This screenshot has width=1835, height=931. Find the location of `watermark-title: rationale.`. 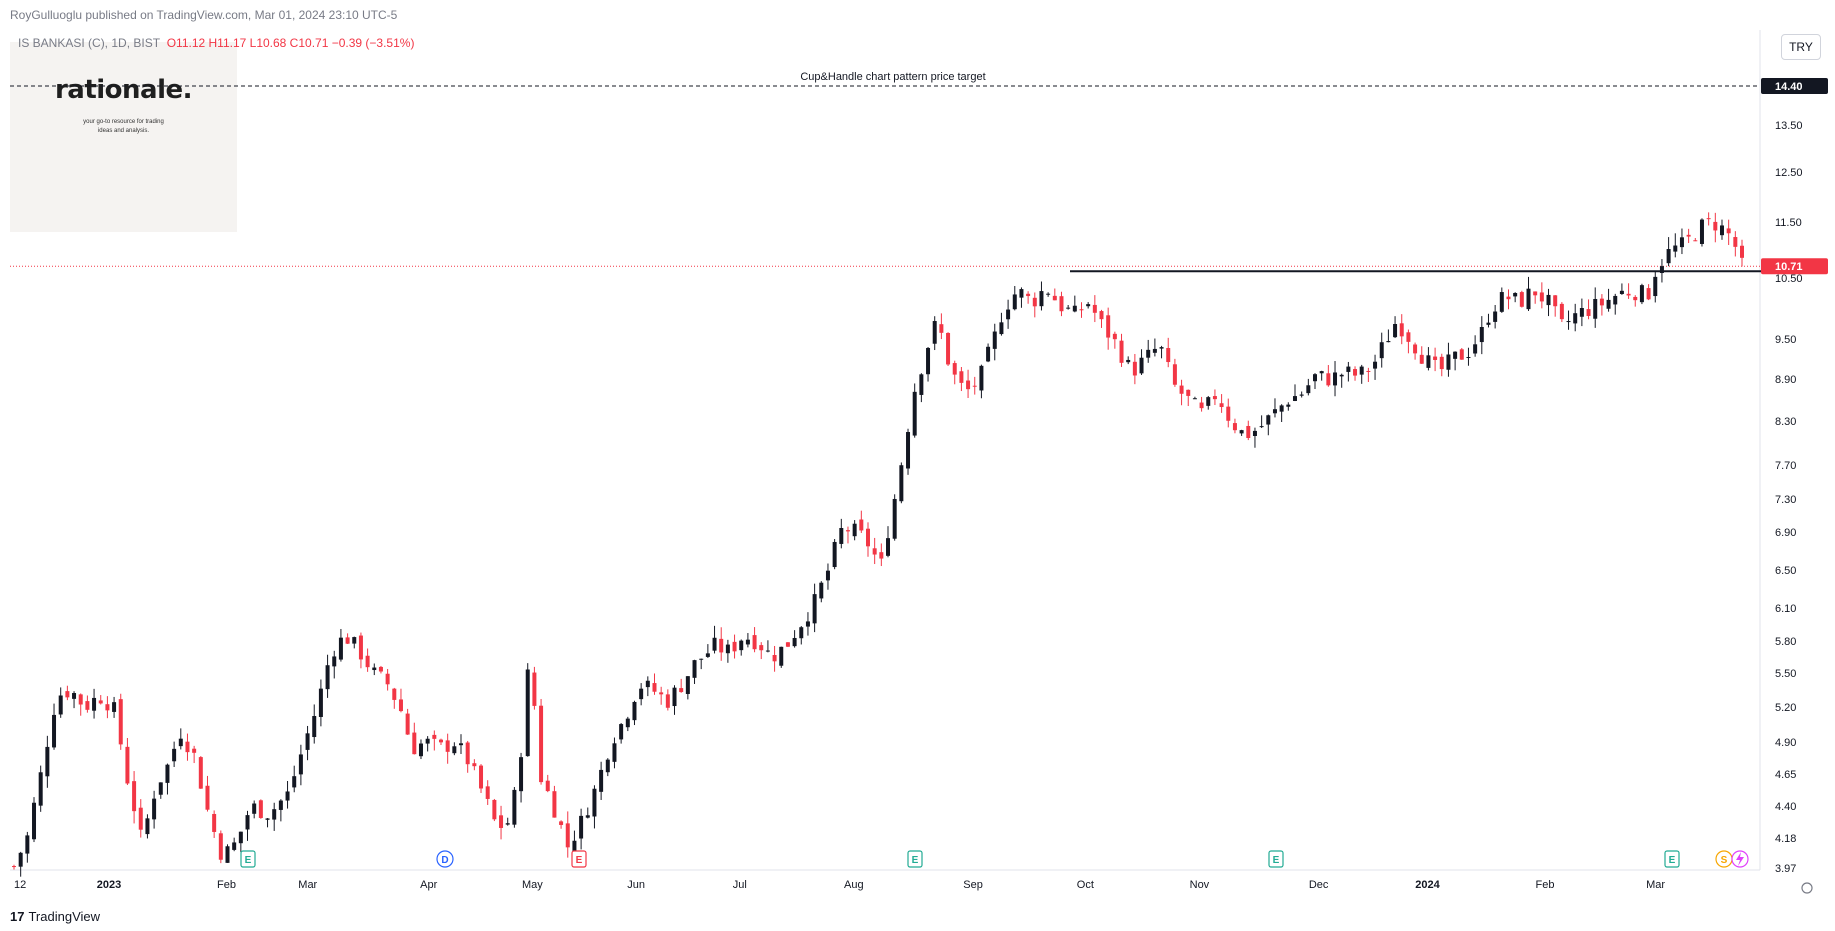

watermark-title: rationale. is located at coordinates (123, 90).